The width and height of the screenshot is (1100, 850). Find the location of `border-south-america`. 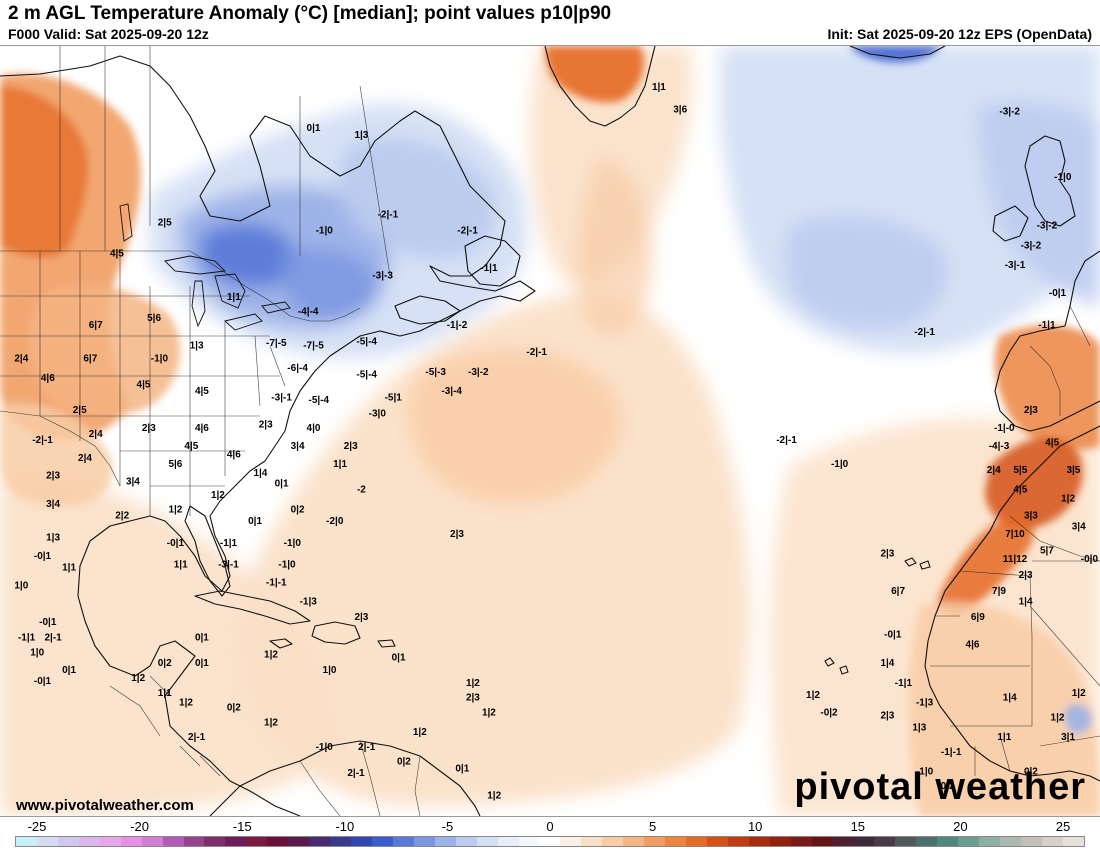

border-south-america is located at coordinates (360, 778).